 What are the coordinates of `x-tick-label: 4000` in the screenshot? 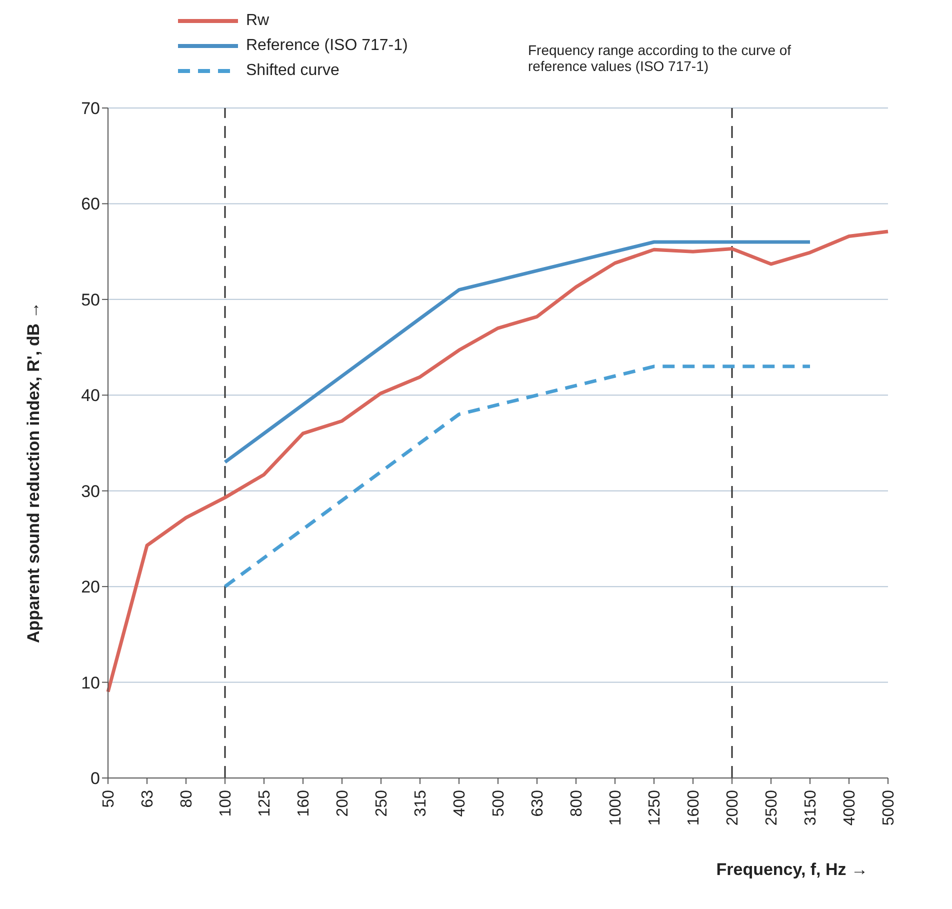 It's located at (849, 808).